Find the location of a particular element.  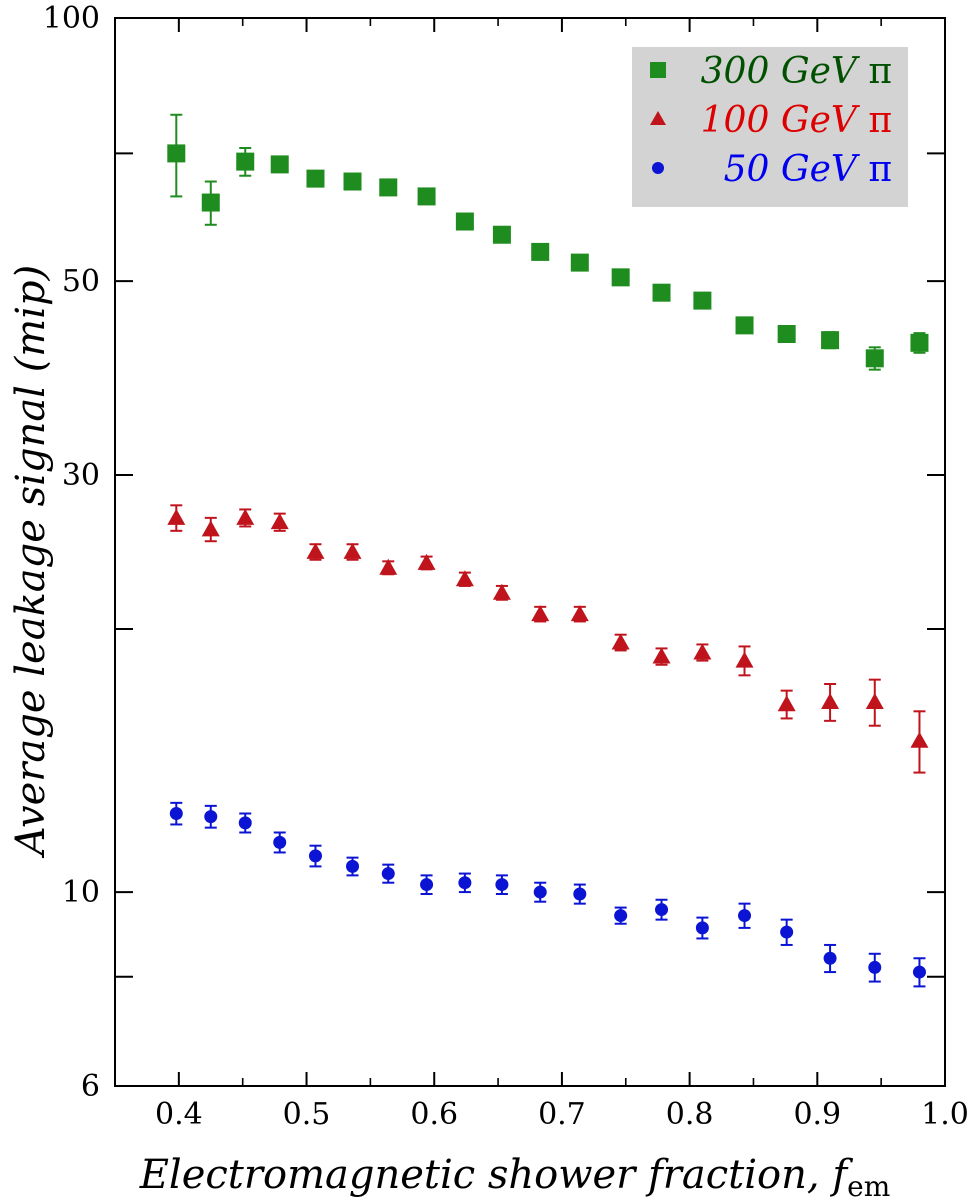

y-tick-label: 10 is located at coordinates (81, 892).